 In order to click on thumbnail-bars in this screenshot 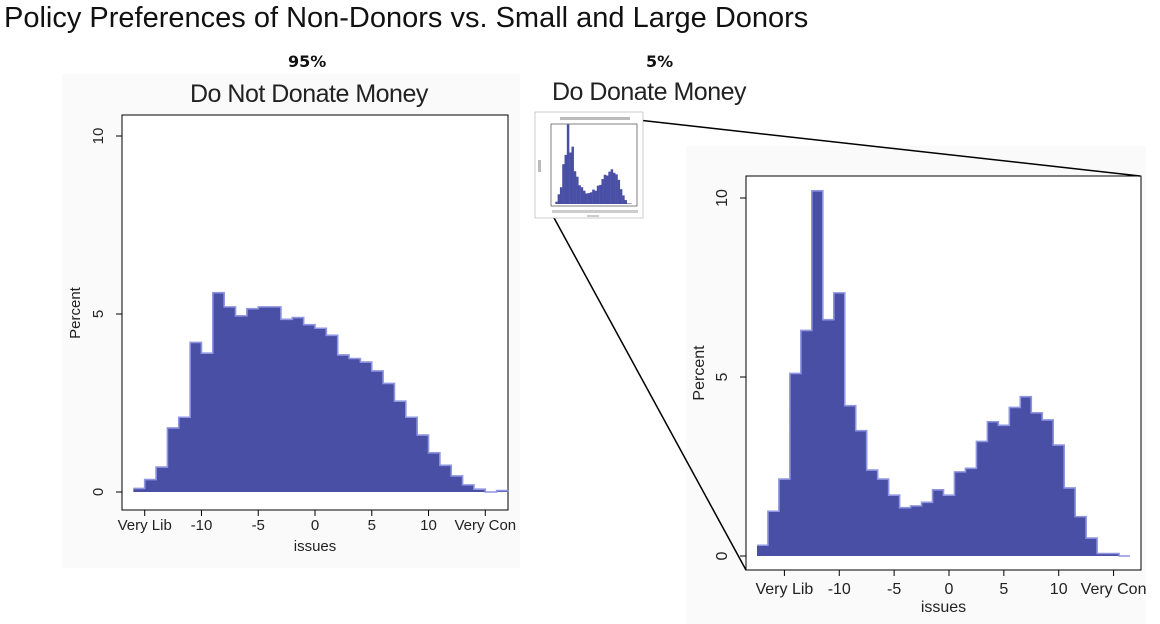, I will do `click(593, 164)`.